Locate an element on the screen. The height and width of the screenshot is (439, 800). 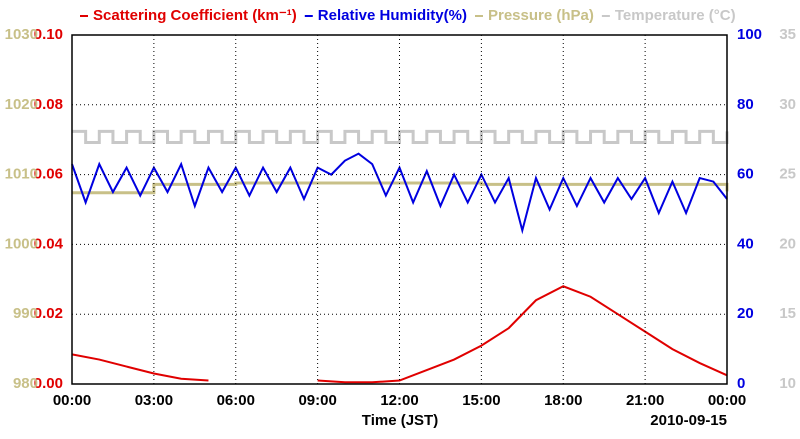
yticks-label: 0.04 is located at coordinates (49, 243).